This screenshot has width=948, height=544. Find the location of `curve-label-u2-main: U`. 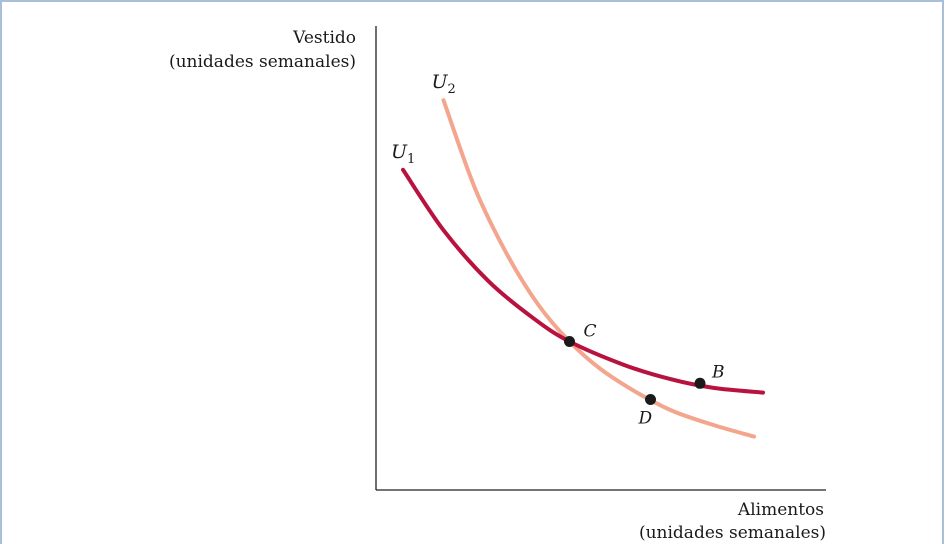

curve-label-u2-main: U is located at coordinates (440, 82).